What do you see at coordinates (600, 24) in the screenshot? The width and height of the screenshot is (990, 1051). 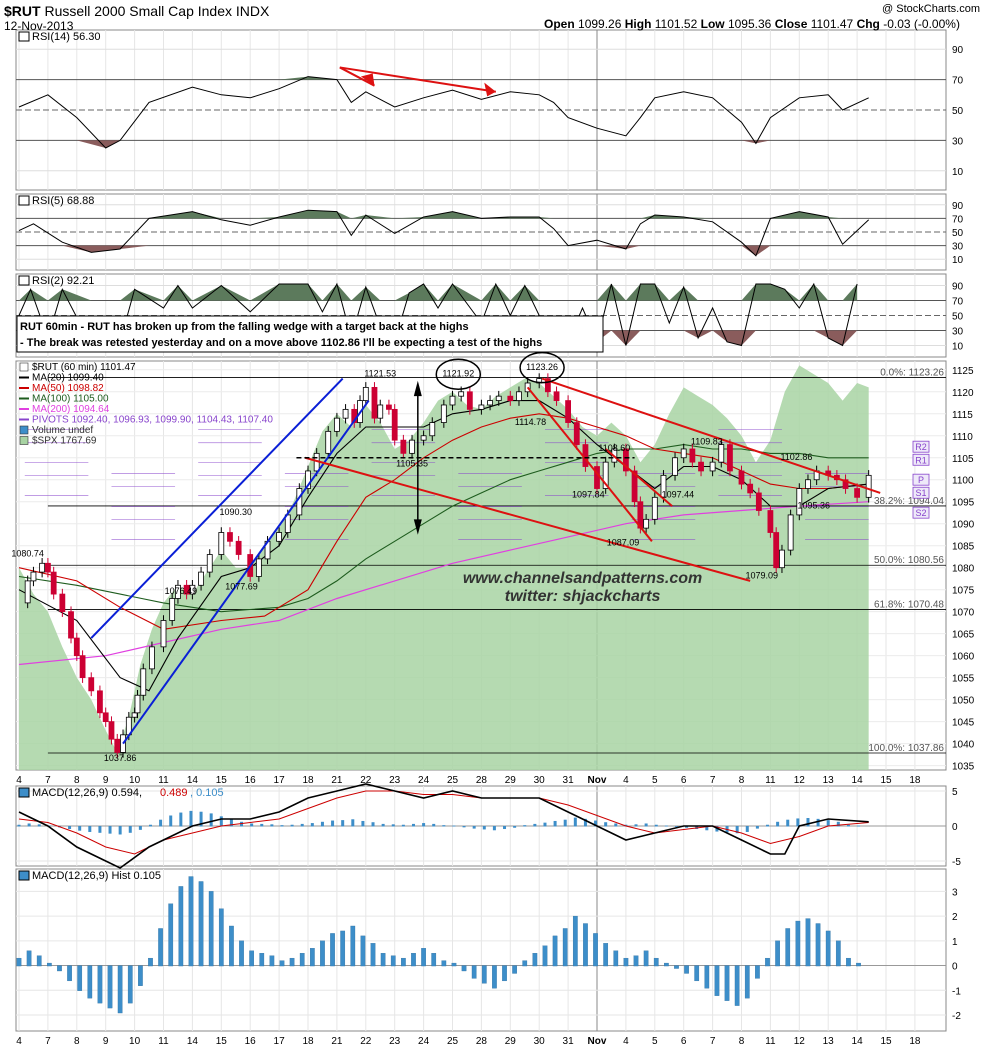 I see `open-value: 1099.26` at bounding box center [600, 24].